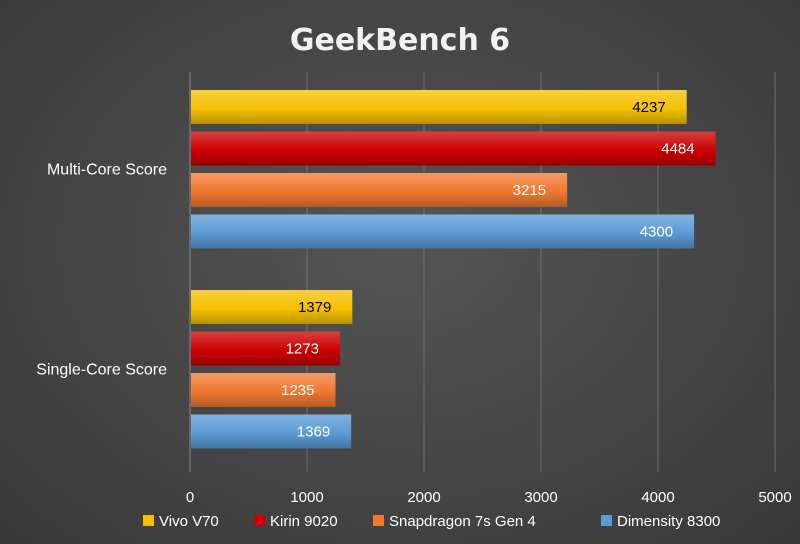  Describe the element at coordinates (540, 497) in the screenshot. I see `x-tick-label: 3000` at that location.